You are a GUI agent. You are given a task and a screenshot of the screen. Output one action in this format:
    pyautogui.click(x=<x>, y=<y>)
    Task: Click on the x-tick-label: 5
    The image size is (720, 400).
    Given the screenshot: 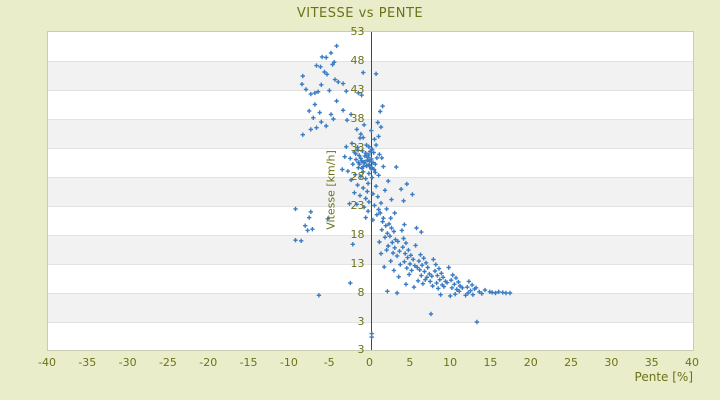 What is the action you would take?
    pyautogui.click(x=410, y=362)
    